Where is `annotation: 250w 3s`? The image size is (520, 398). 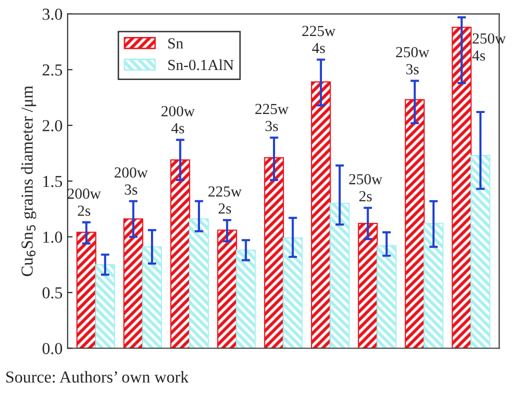 annotation: 250w 3s is located at coordinates (413, 60).